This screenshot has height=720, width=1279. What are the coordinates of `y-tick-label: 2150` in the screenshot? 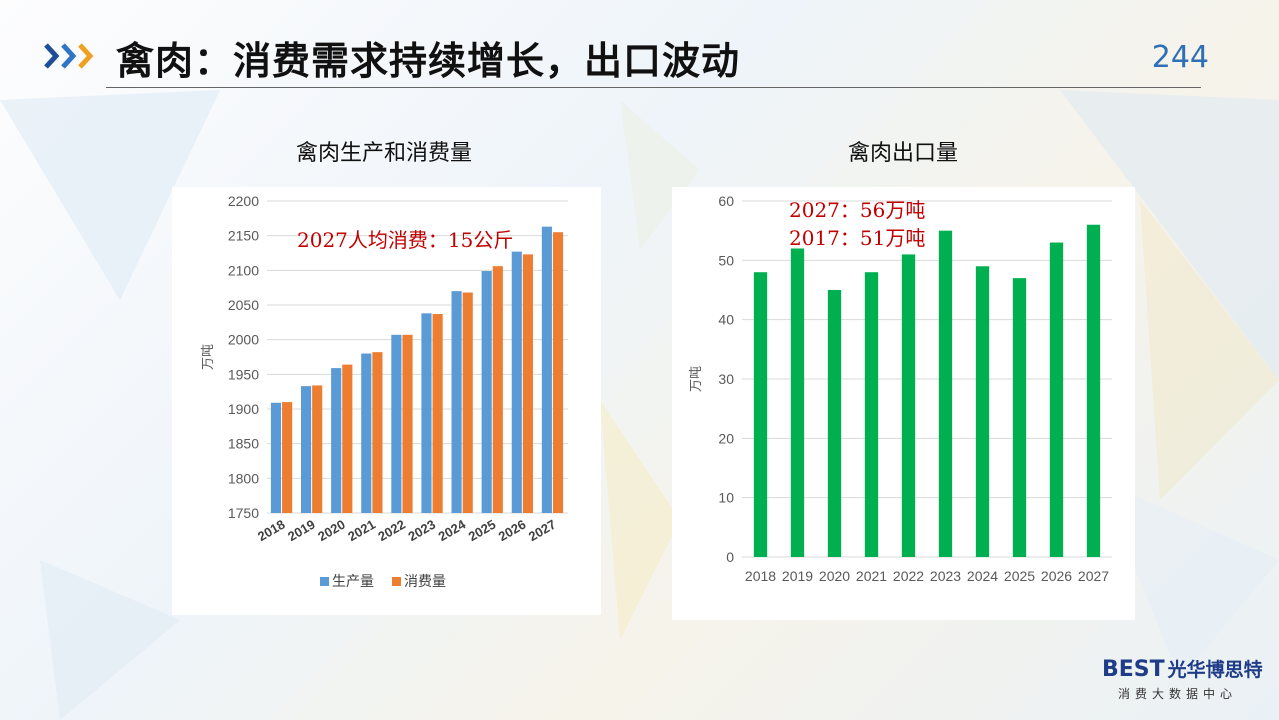 It's located at (243, 236).